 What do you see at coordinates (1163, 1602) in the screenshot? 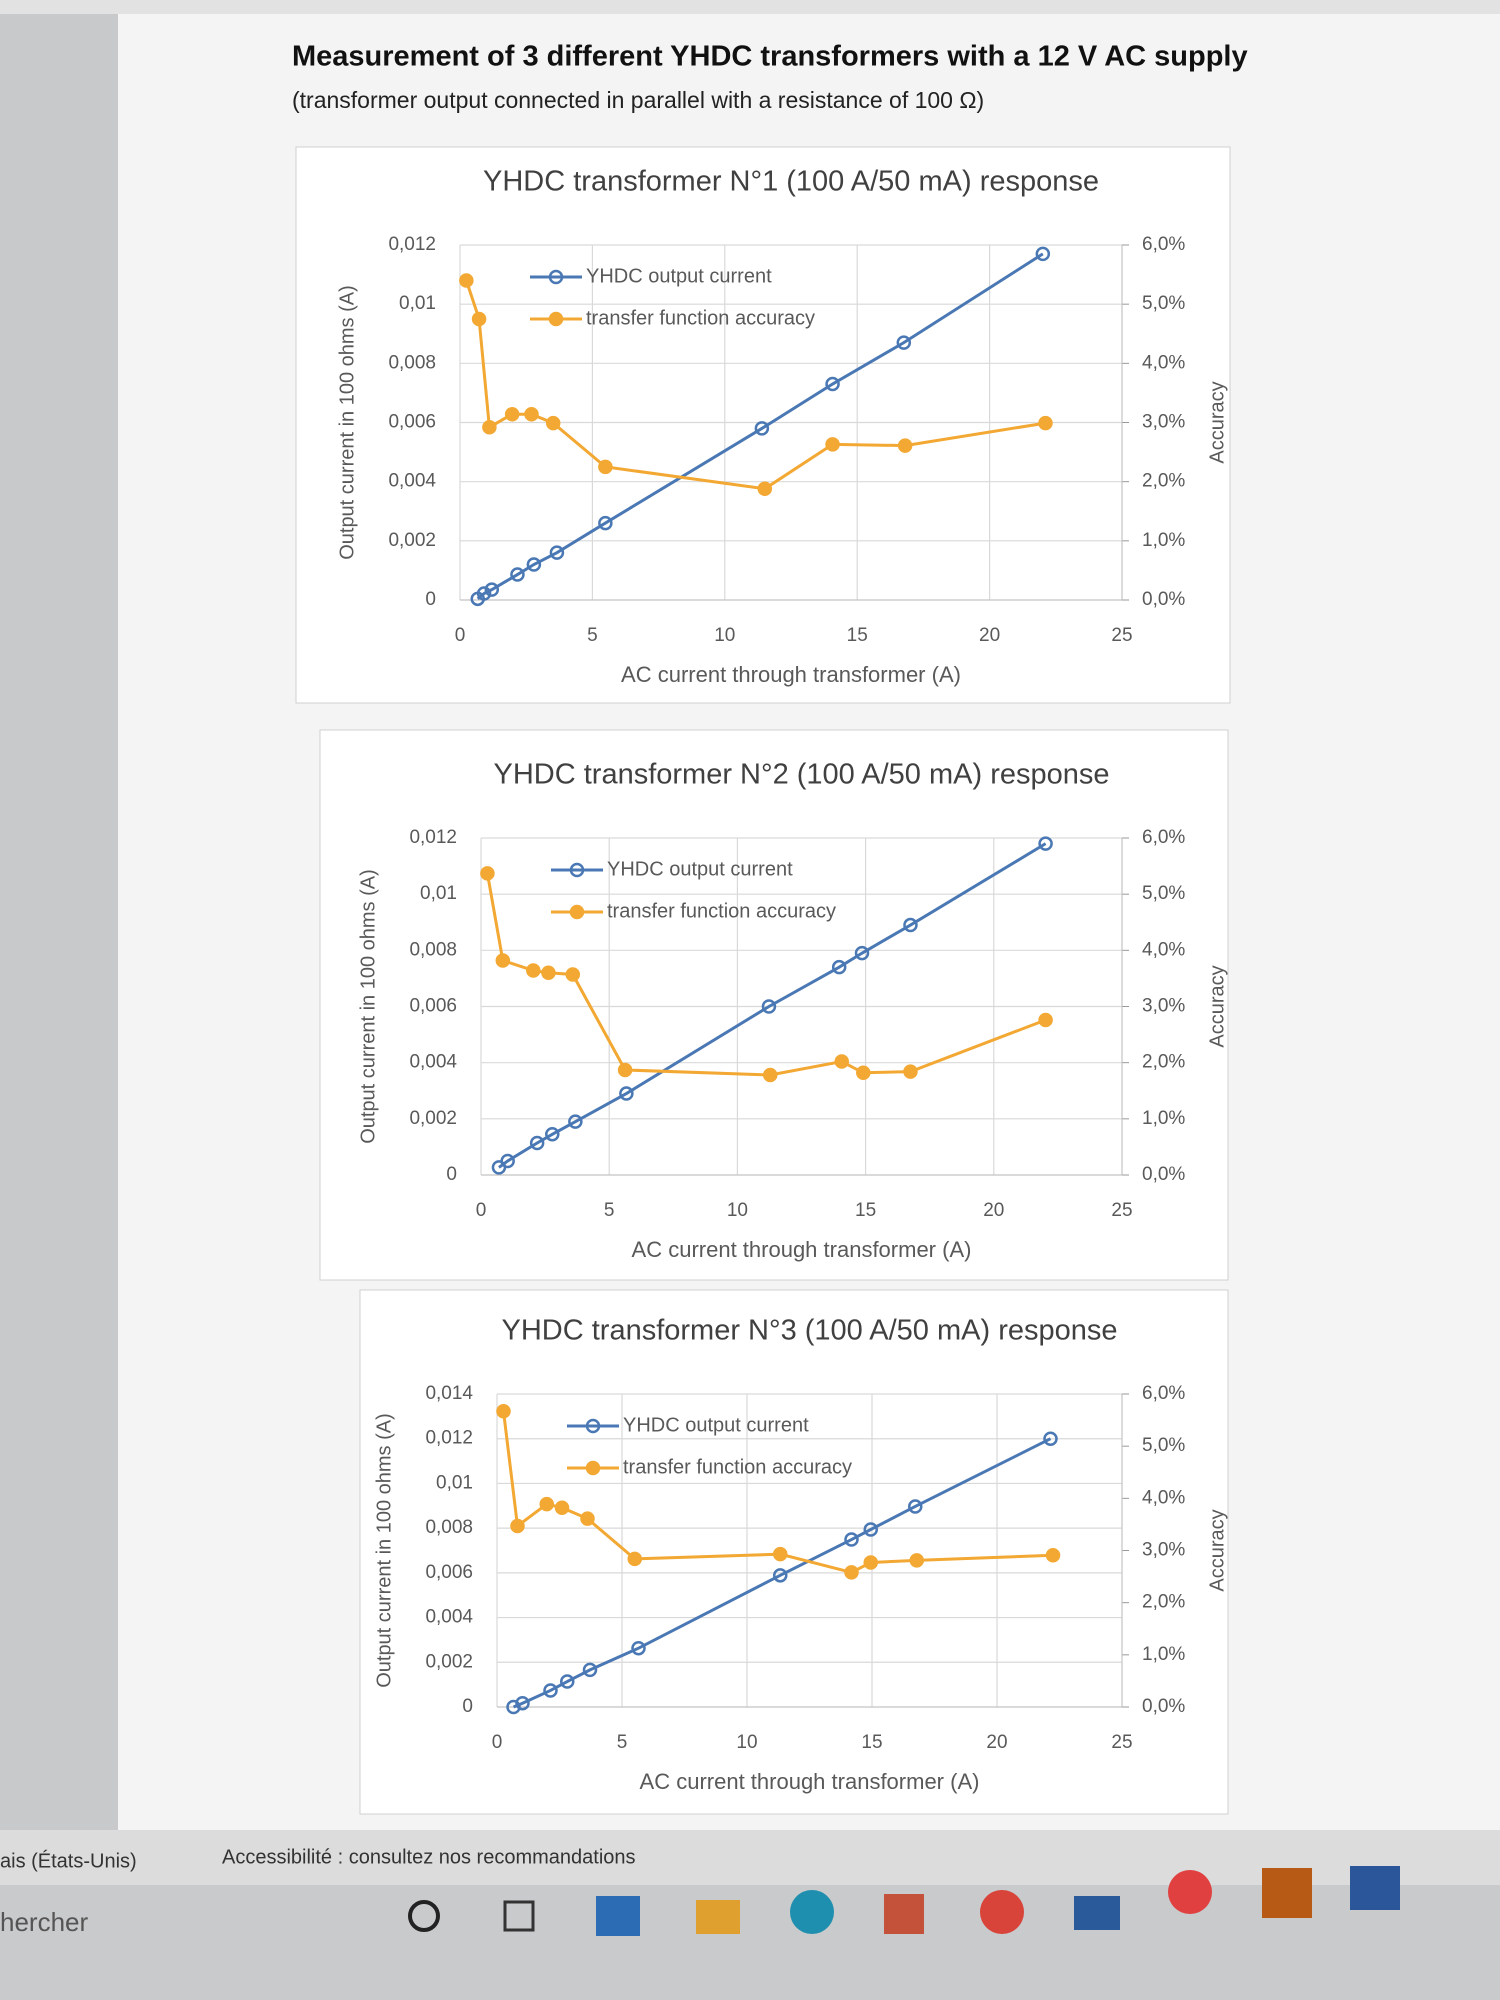
I see `y2-tick-label: 2,0%` at bounding box center [1163, 1602].